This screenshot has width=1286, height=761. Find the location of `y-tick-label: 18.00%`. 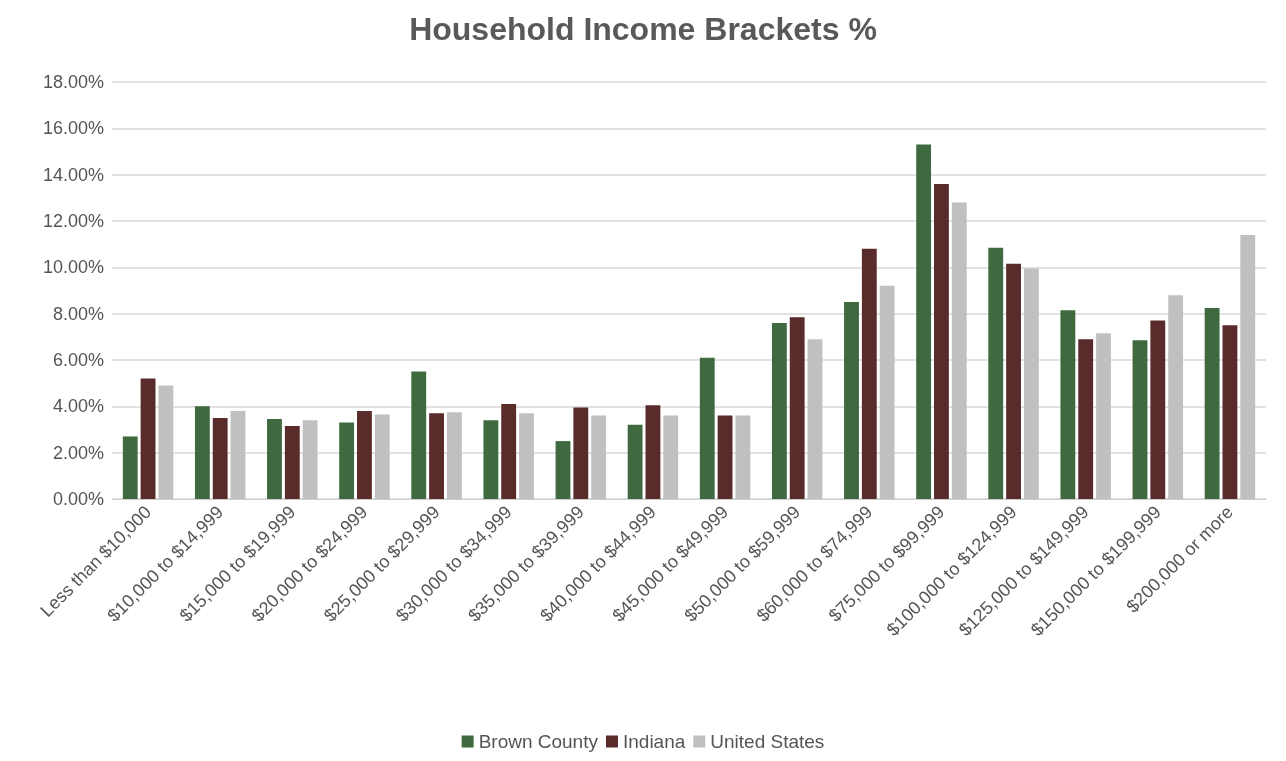

y-tick-label: 18.00% is located at coordinates (73, 82).